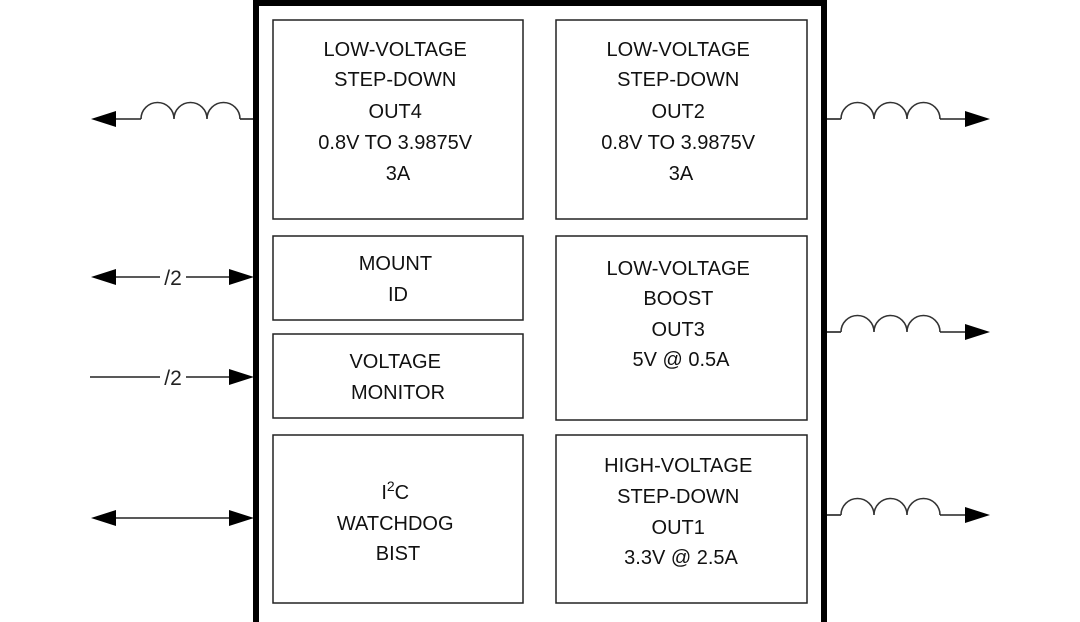 The height and width of the screenshot is (622, 1080). I want to click on block-voltage-monitor-text: VOLTAGE MONITOR, so click(397, 377).